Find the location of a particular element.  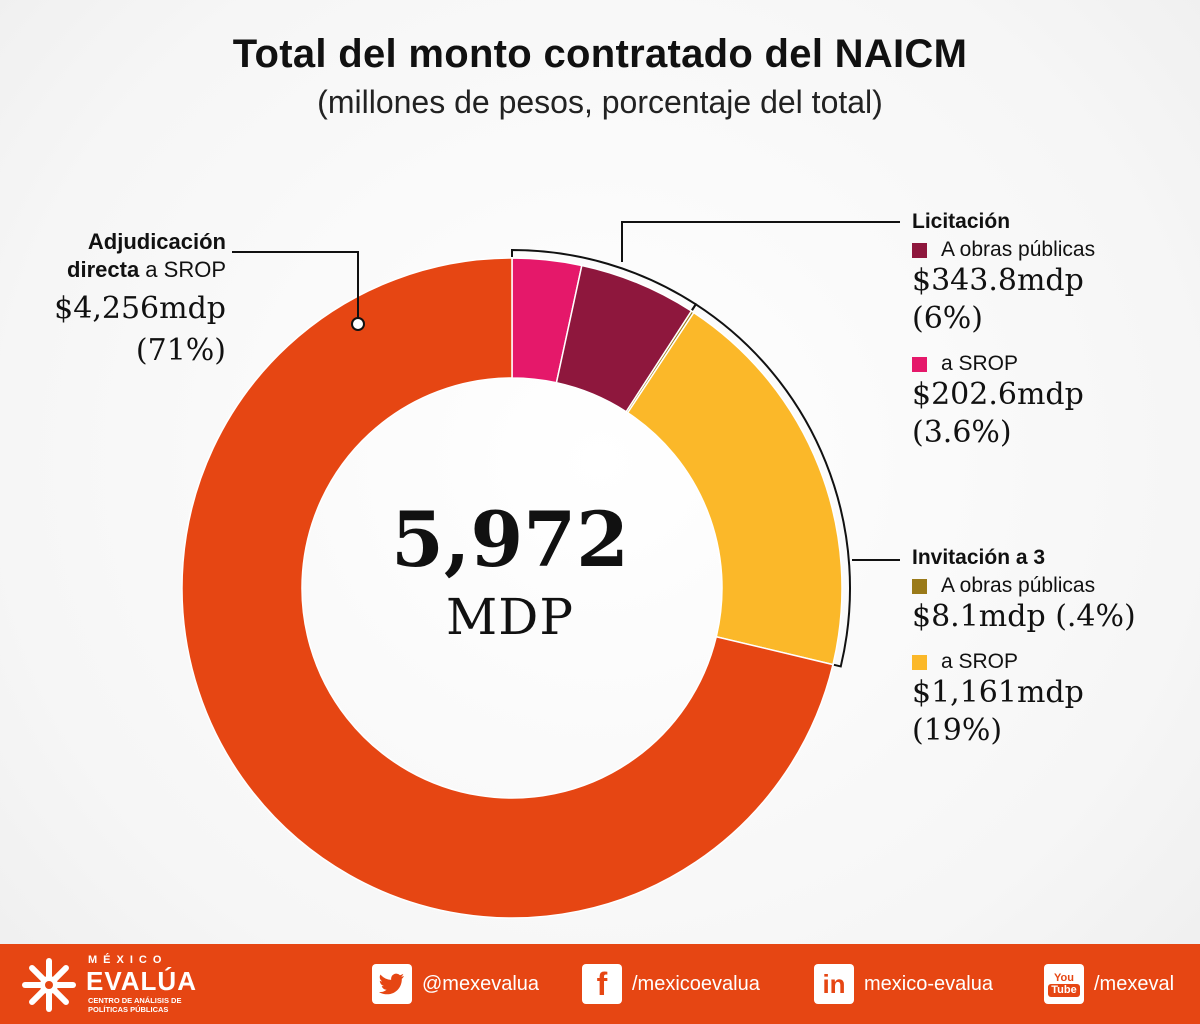

legend-swatch-licitacion-srop is located at coordinates (919, 364).